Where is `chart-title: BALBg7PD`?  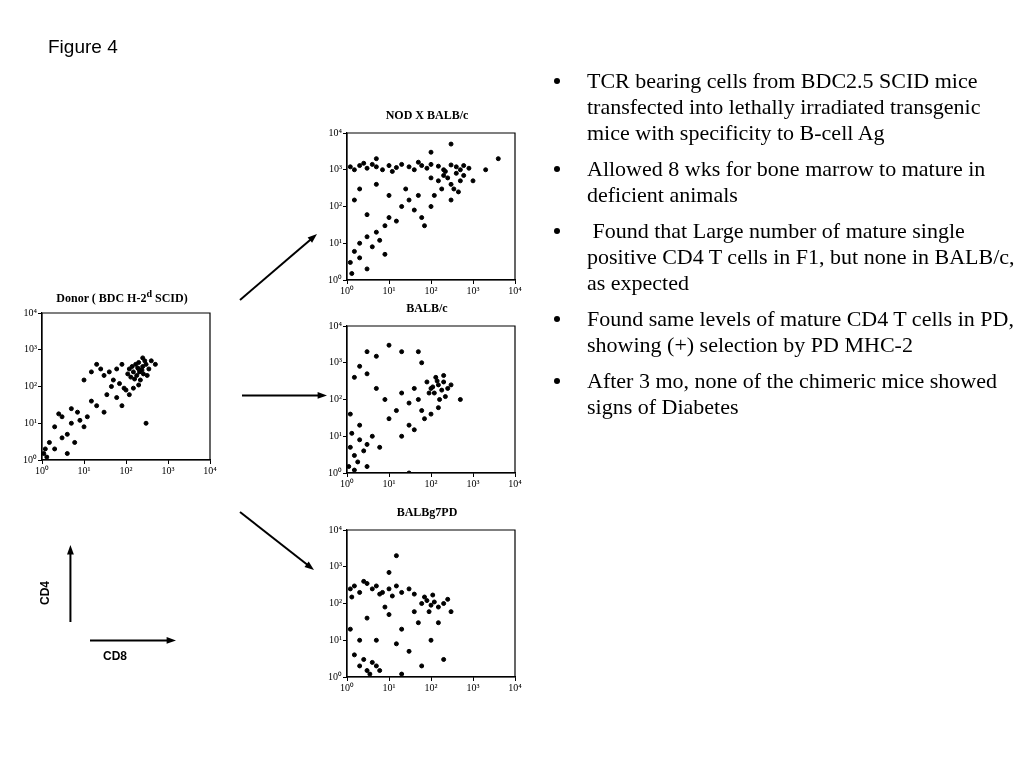
chart-title: BALBg7PD is located at coordinates (427, 513).